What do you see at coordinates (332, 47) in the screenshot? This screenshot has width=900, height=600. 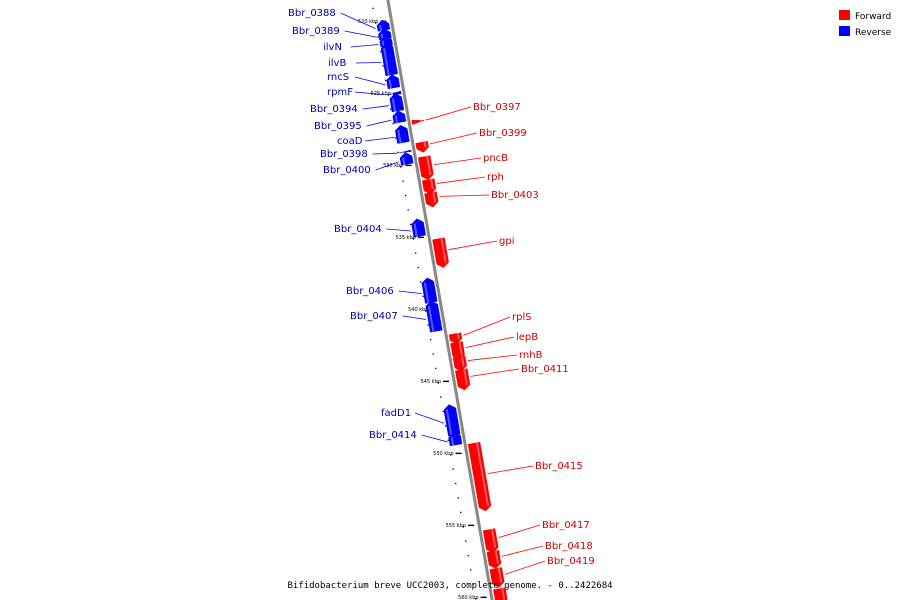 I see `gene-label: ilvN` at bounding box center [332, 47].